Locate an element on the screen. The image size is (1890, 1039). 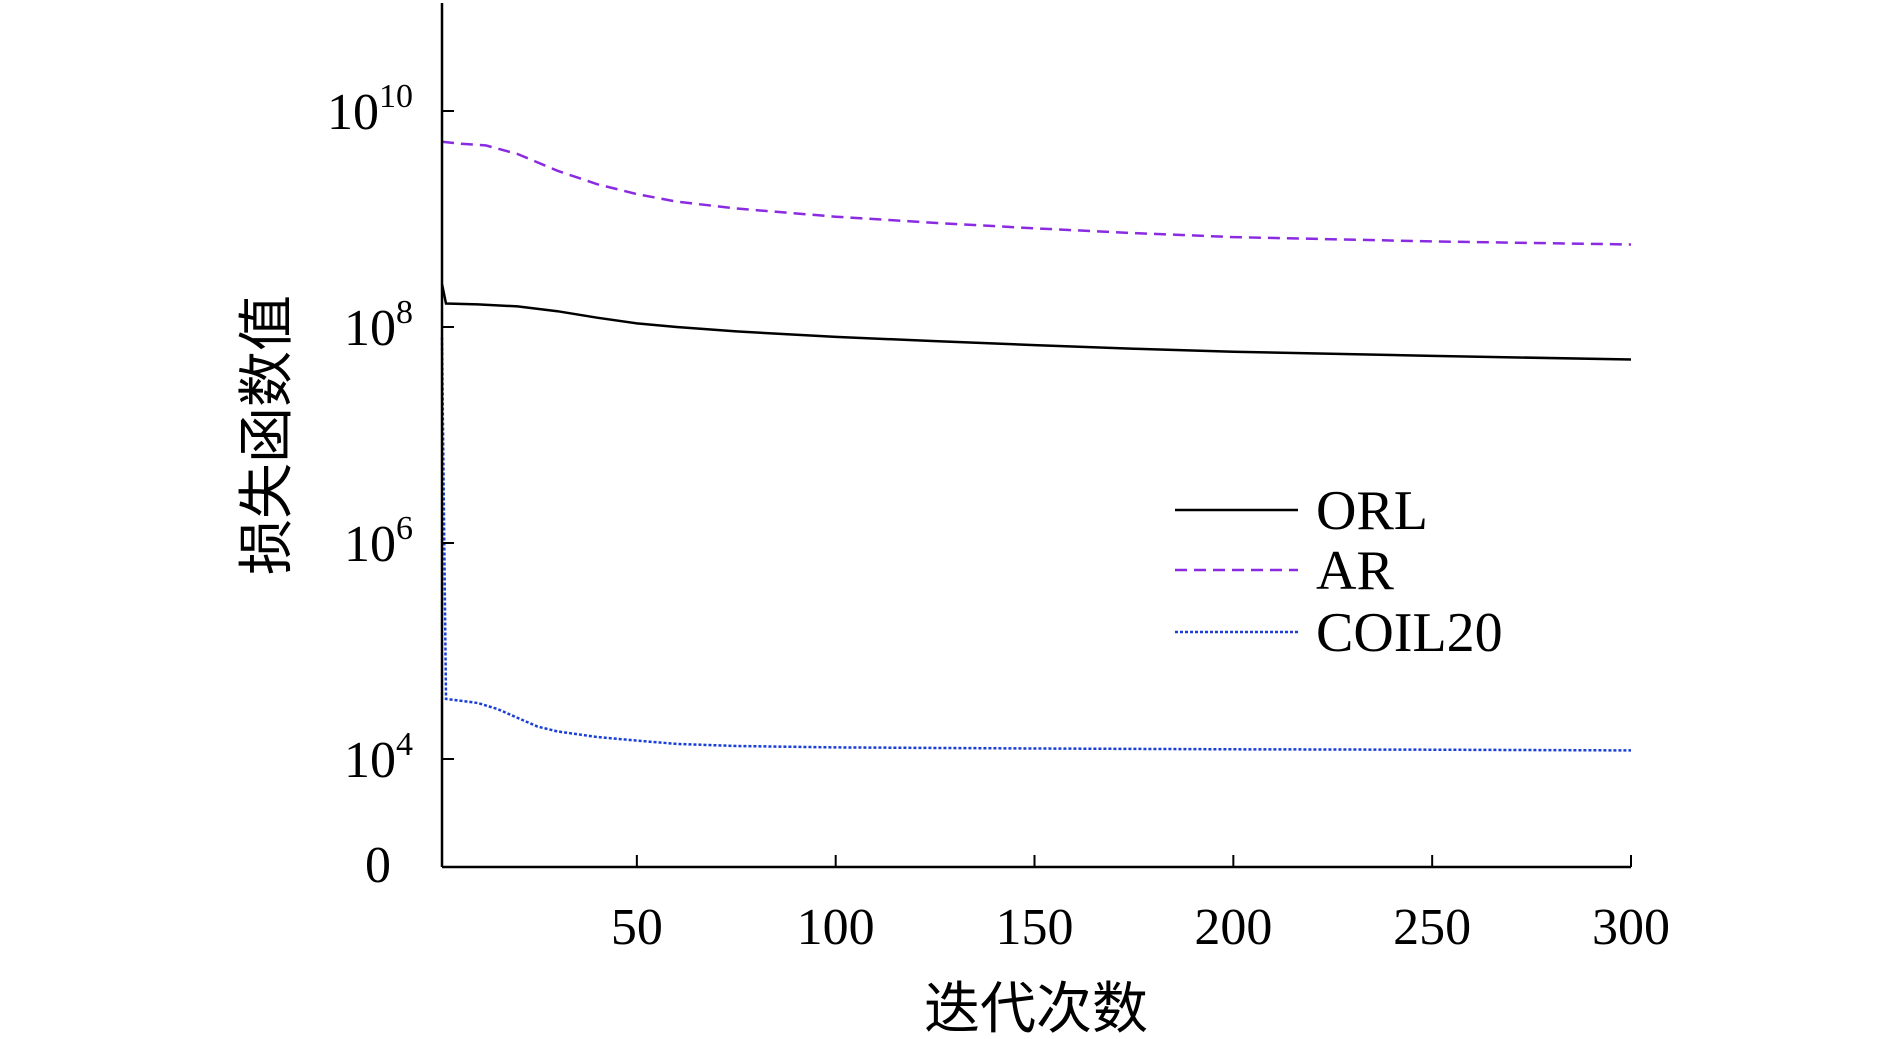
legend-label-ar: AR is located at coordinates (1355, 571).